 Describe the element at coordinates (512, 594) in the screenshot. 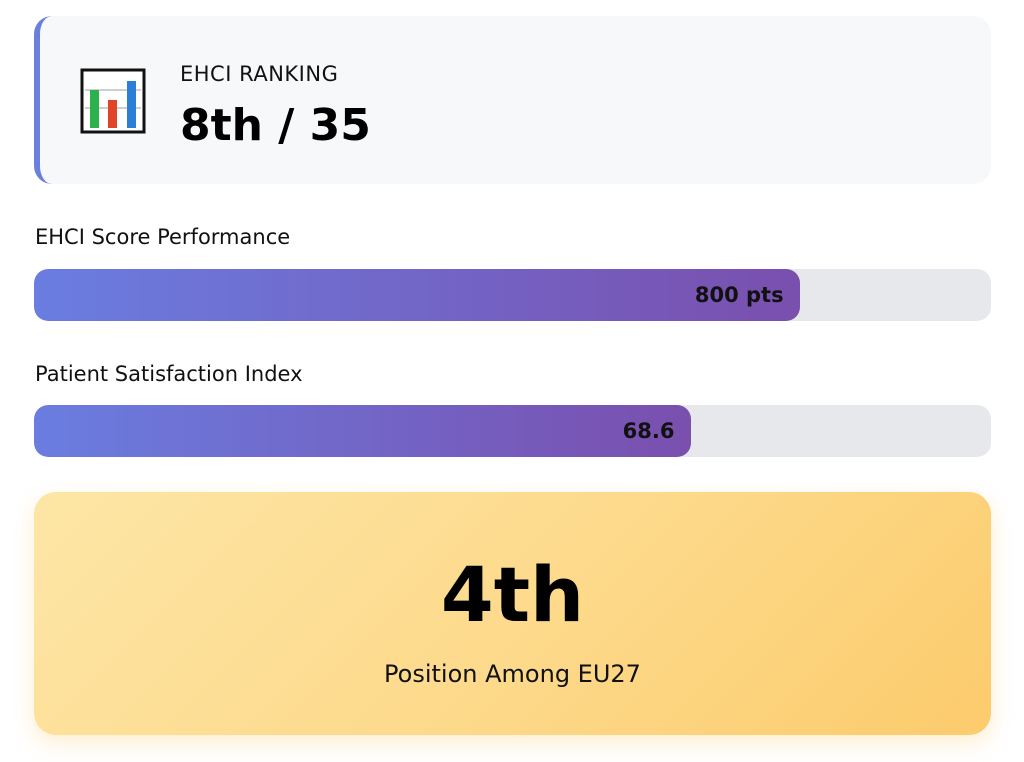

I see `eu27-position-value: 4th` at that location.